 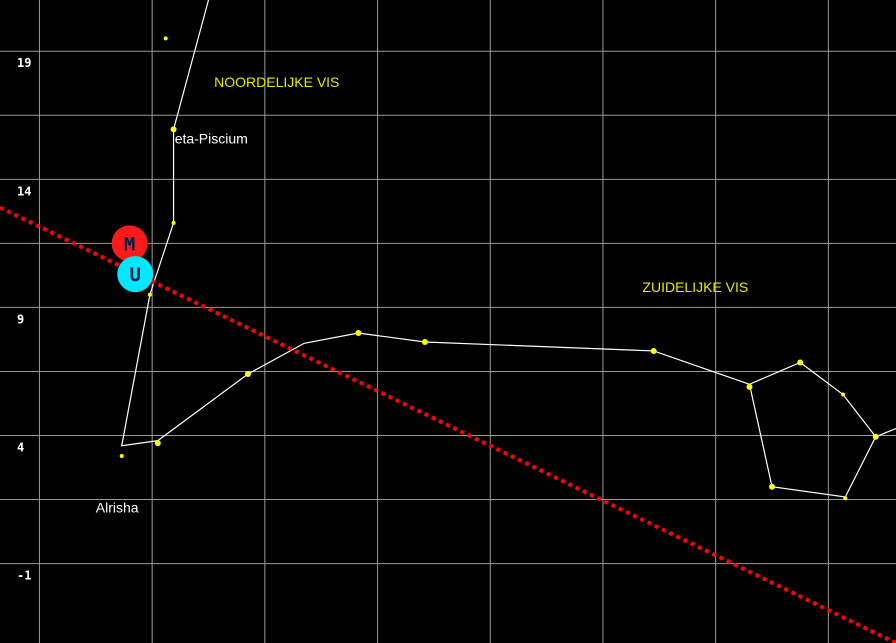 I want to click on y-tick-label: 9, so click(x=20, y=319).